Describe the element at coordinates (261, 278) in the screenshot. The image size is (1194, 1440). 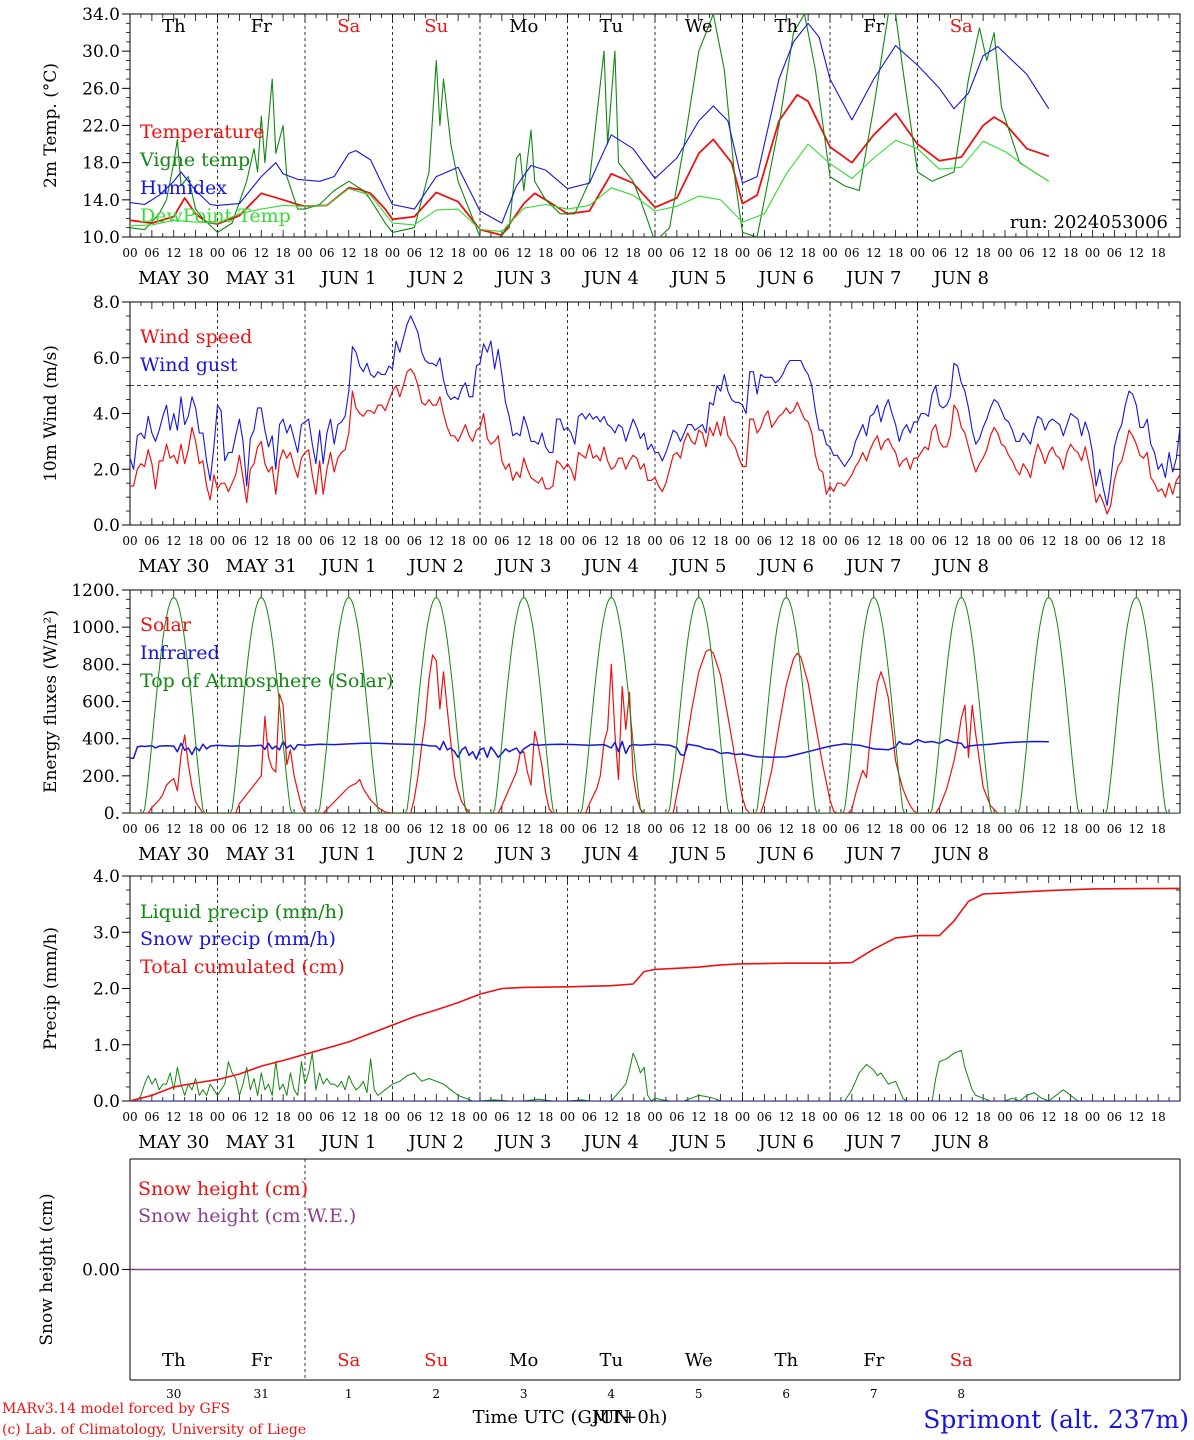
I see `date-label: MAY 31` at that location.